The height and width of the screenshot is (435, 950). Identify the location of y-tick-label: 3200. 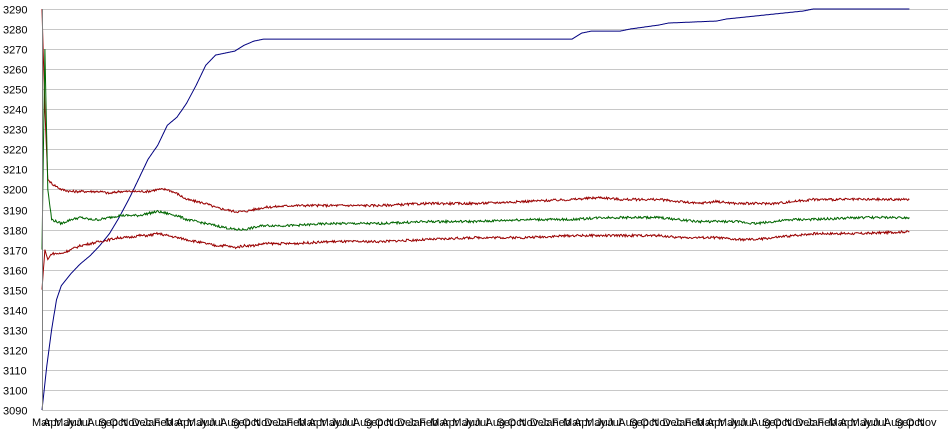
(15, 191).